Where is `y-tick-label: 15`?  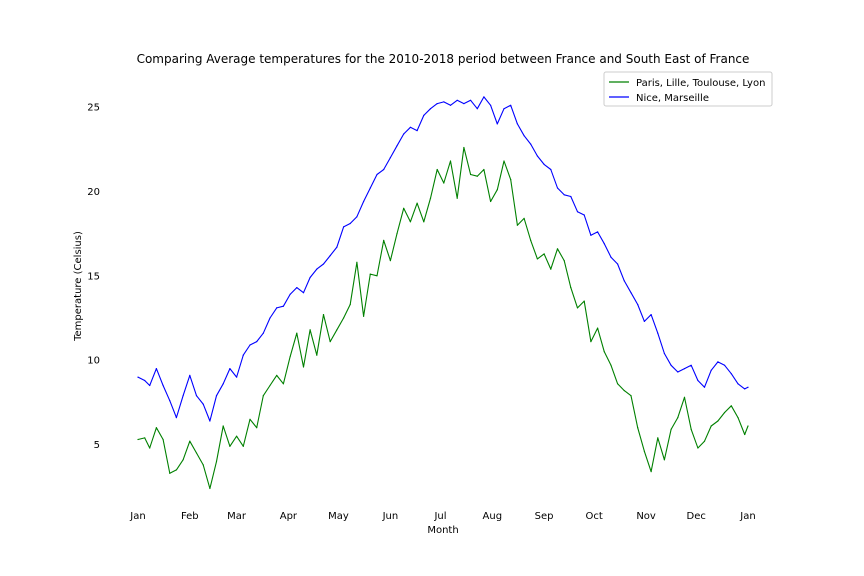
y-tick-label: 15 is located at coordinates (93, 276).